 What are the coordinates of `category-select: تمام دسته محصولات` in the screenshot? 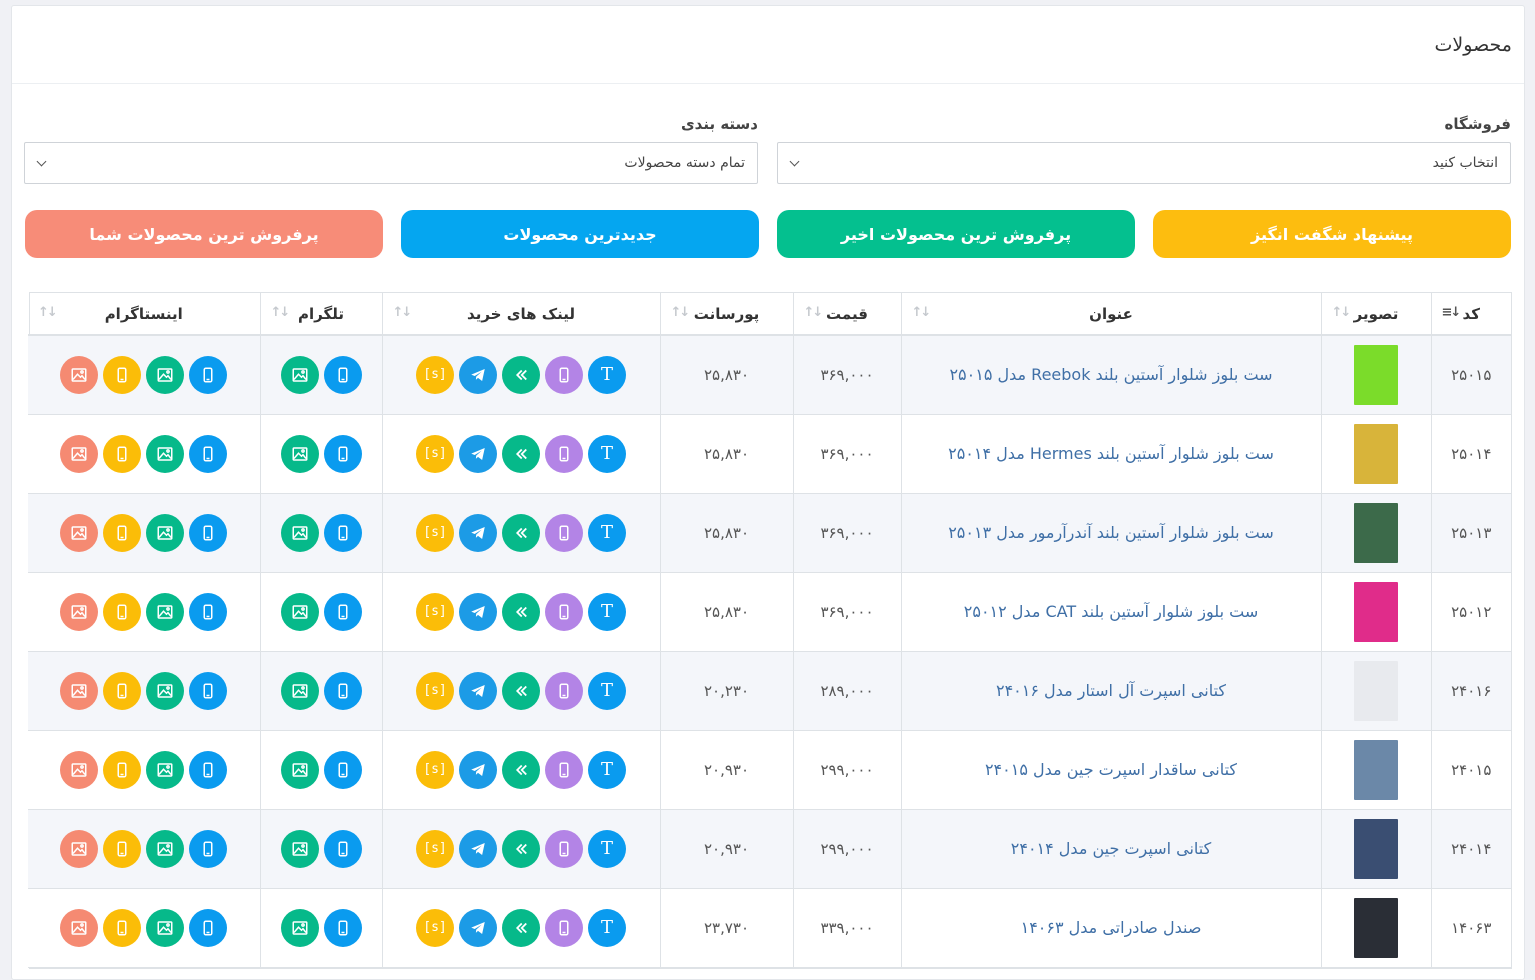 It's located at (391, 163).